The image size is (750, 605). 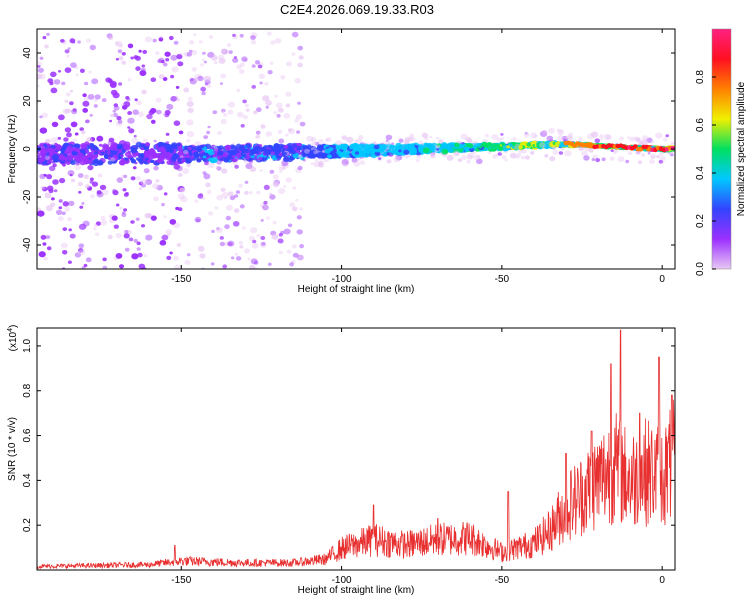 What do you see at coordinates (700, 269) in the screenshot?
I see `colorbar-tick-label: 0.0` at bounding box center [700, 269].